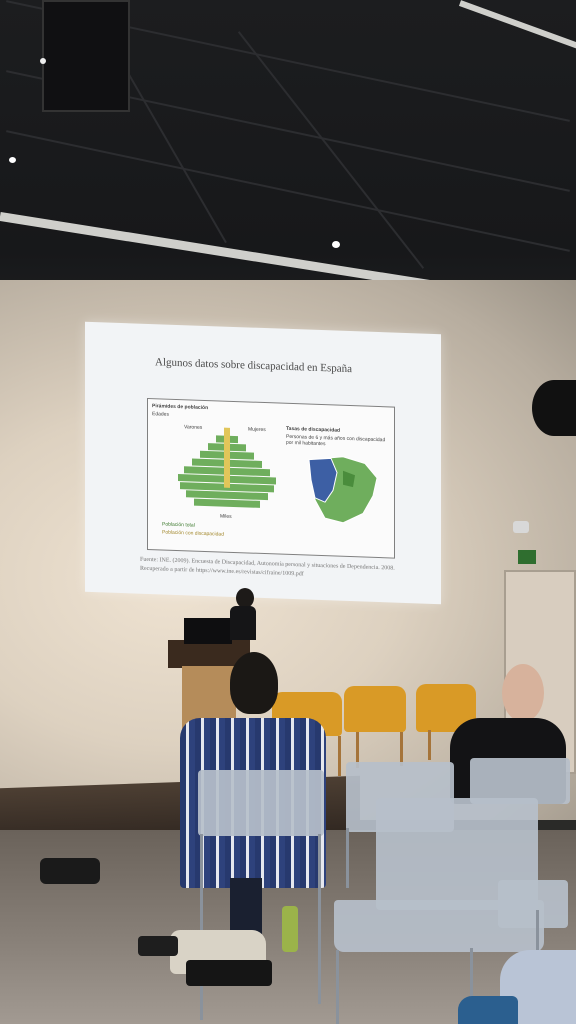  I want to click on presenter-body, so click(243, 623).